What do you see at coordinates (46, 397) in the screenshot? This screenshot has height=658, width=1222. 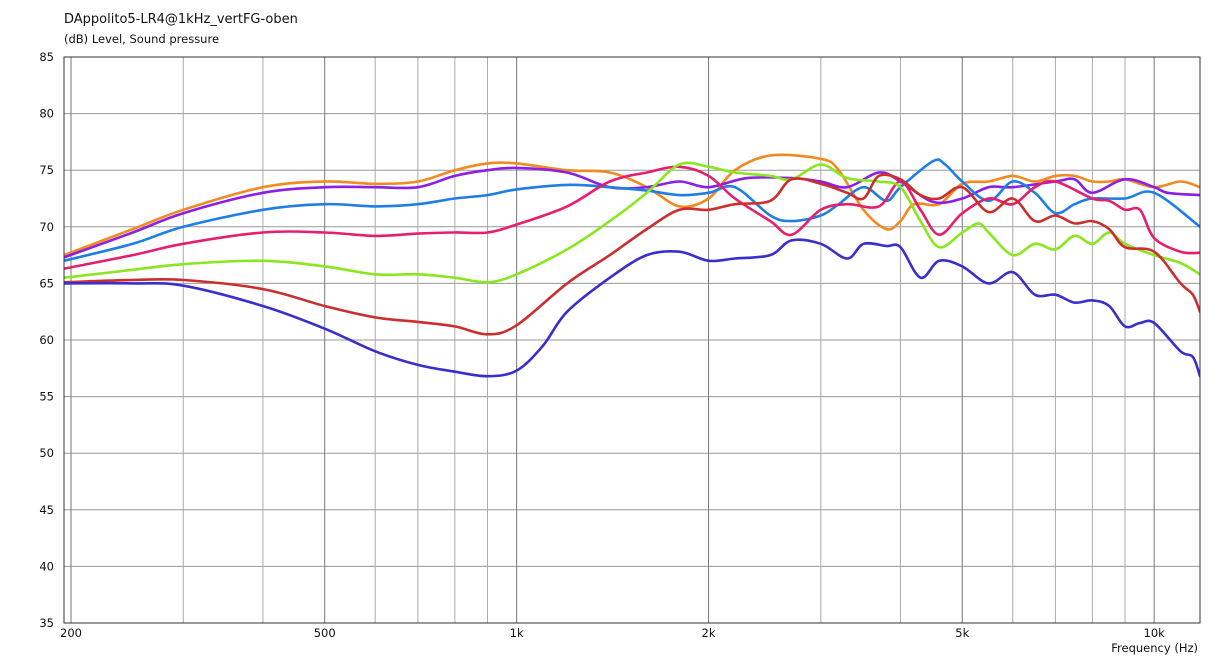 I see `y-tick-label: 55` at bounding box center [46, 397].